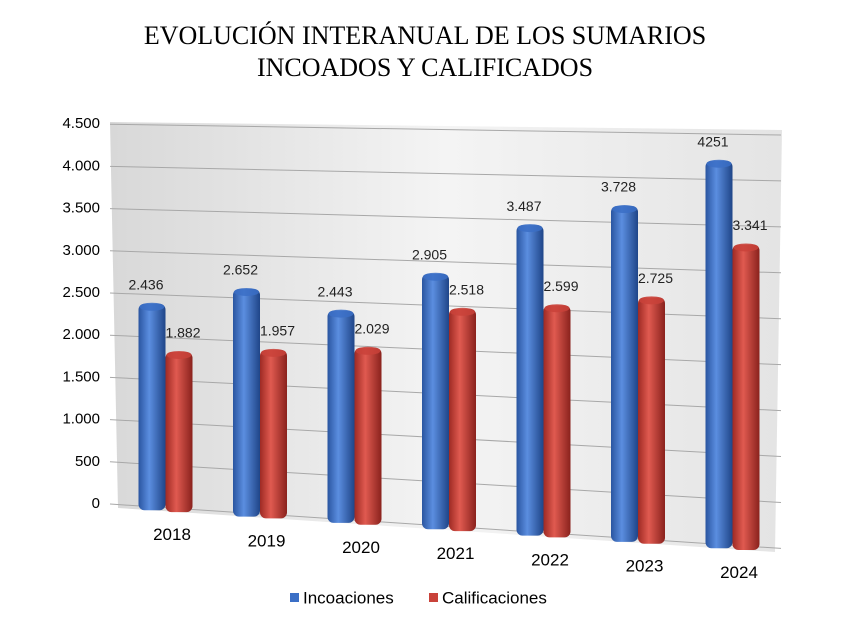 This screenshot has height=634, width=851. Describe the element at coordinates (267, 540) in the screenshot. I see `x-tick-label: 2019` at that location.